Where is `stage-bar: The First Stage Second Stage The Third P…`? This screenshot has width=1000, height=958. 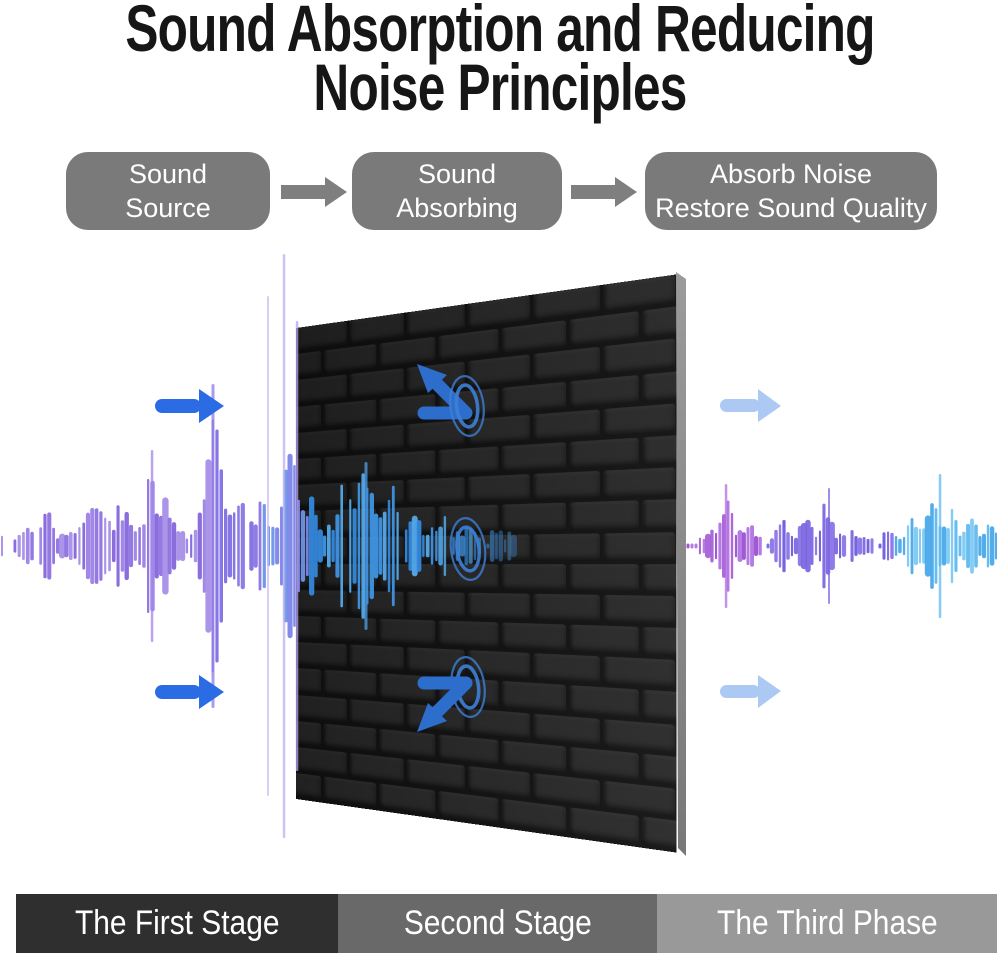 stage-bar: The First Stage Second Stage The Third P… is located at coordinates (506, 923).